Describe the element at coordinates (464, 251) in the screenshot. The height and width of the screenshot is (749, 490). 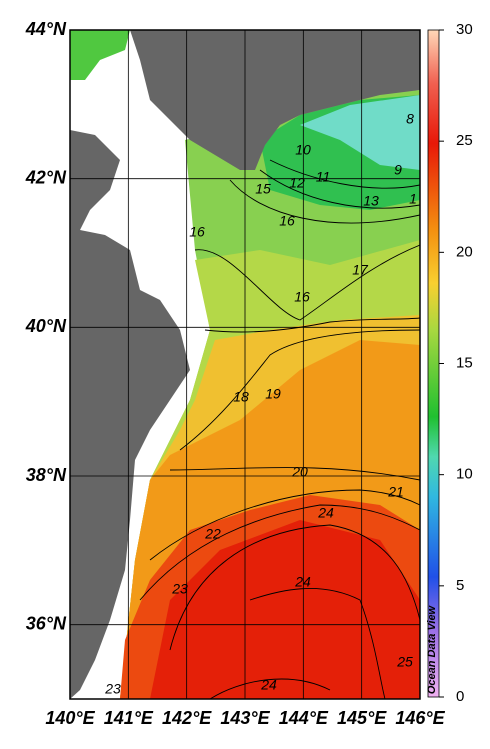
I see `colorbar-label: 20` at that location.